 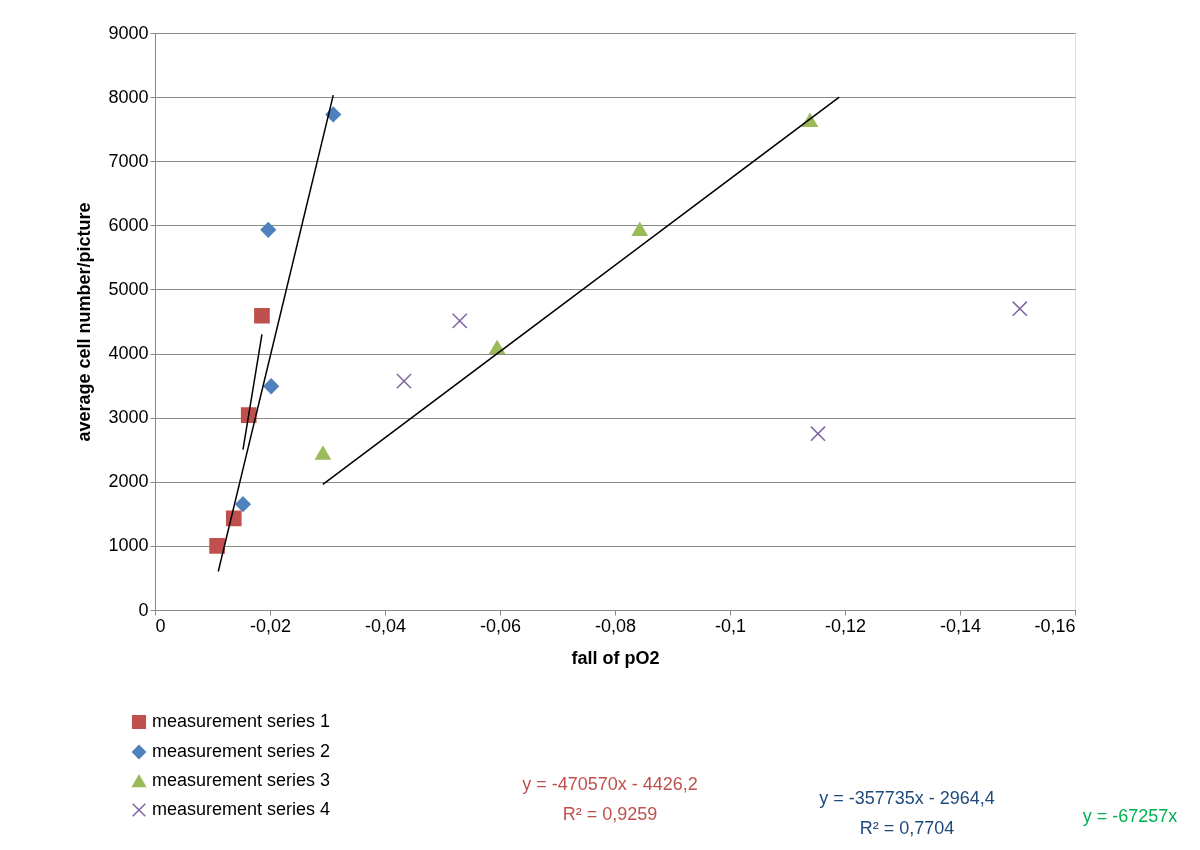 I want to click on y-tick-label: 5000, so click(x=128, y=288).